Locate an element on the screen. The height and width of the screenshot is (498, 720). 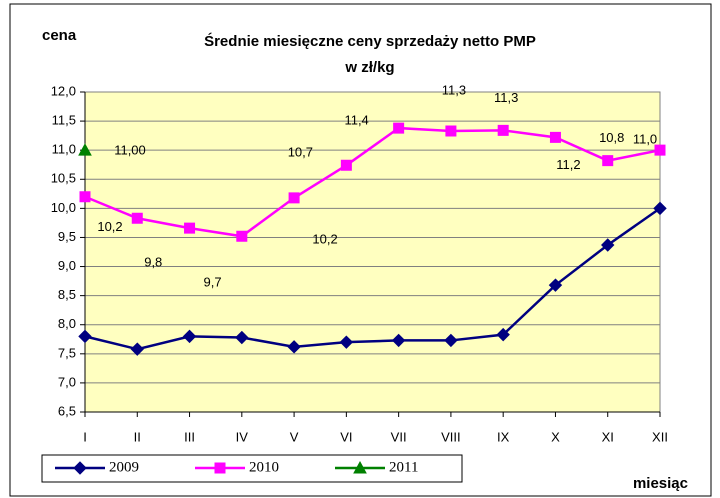
x-tick-label: III is located at coordinates (189, 436).